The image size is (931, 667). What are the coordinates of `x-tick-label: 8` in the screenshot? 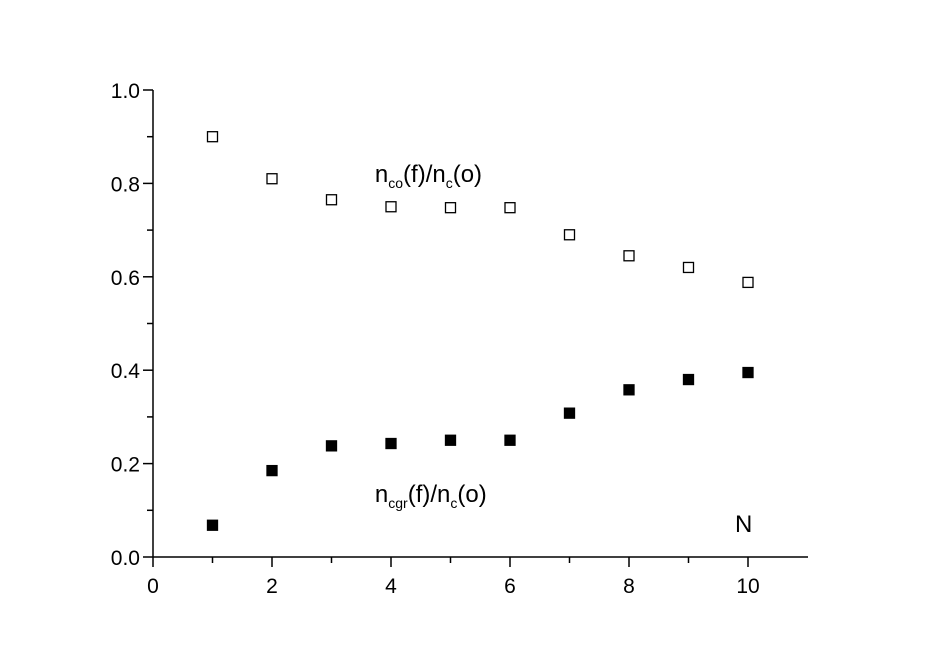 It's located at (629, 586).